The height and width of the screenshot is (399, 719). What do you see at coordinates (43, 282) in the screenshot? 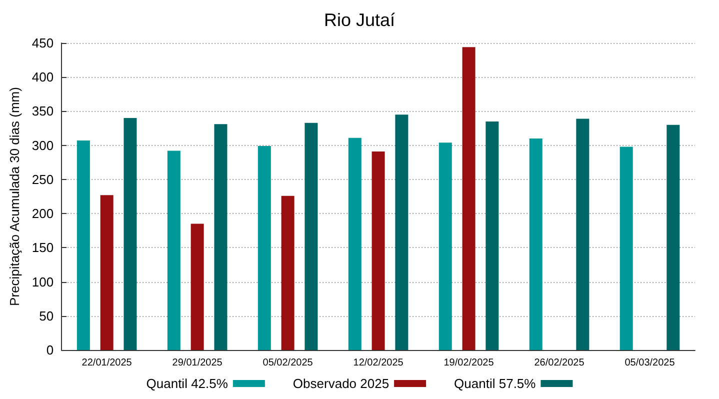
I see `y-tick-label: 100` at bounding box center [43, 282].